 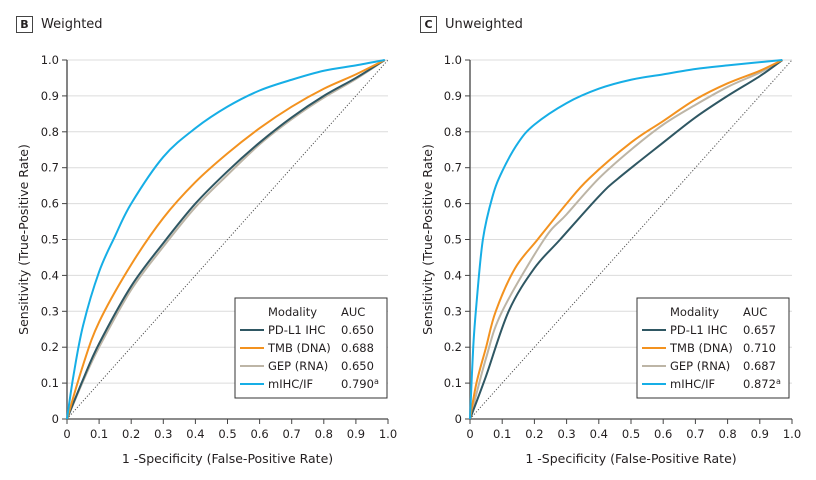 What do you see at coordinates (24, 24) in the screenshot?
I see `panel-letter-b: B` at bounding box center [24, 24].